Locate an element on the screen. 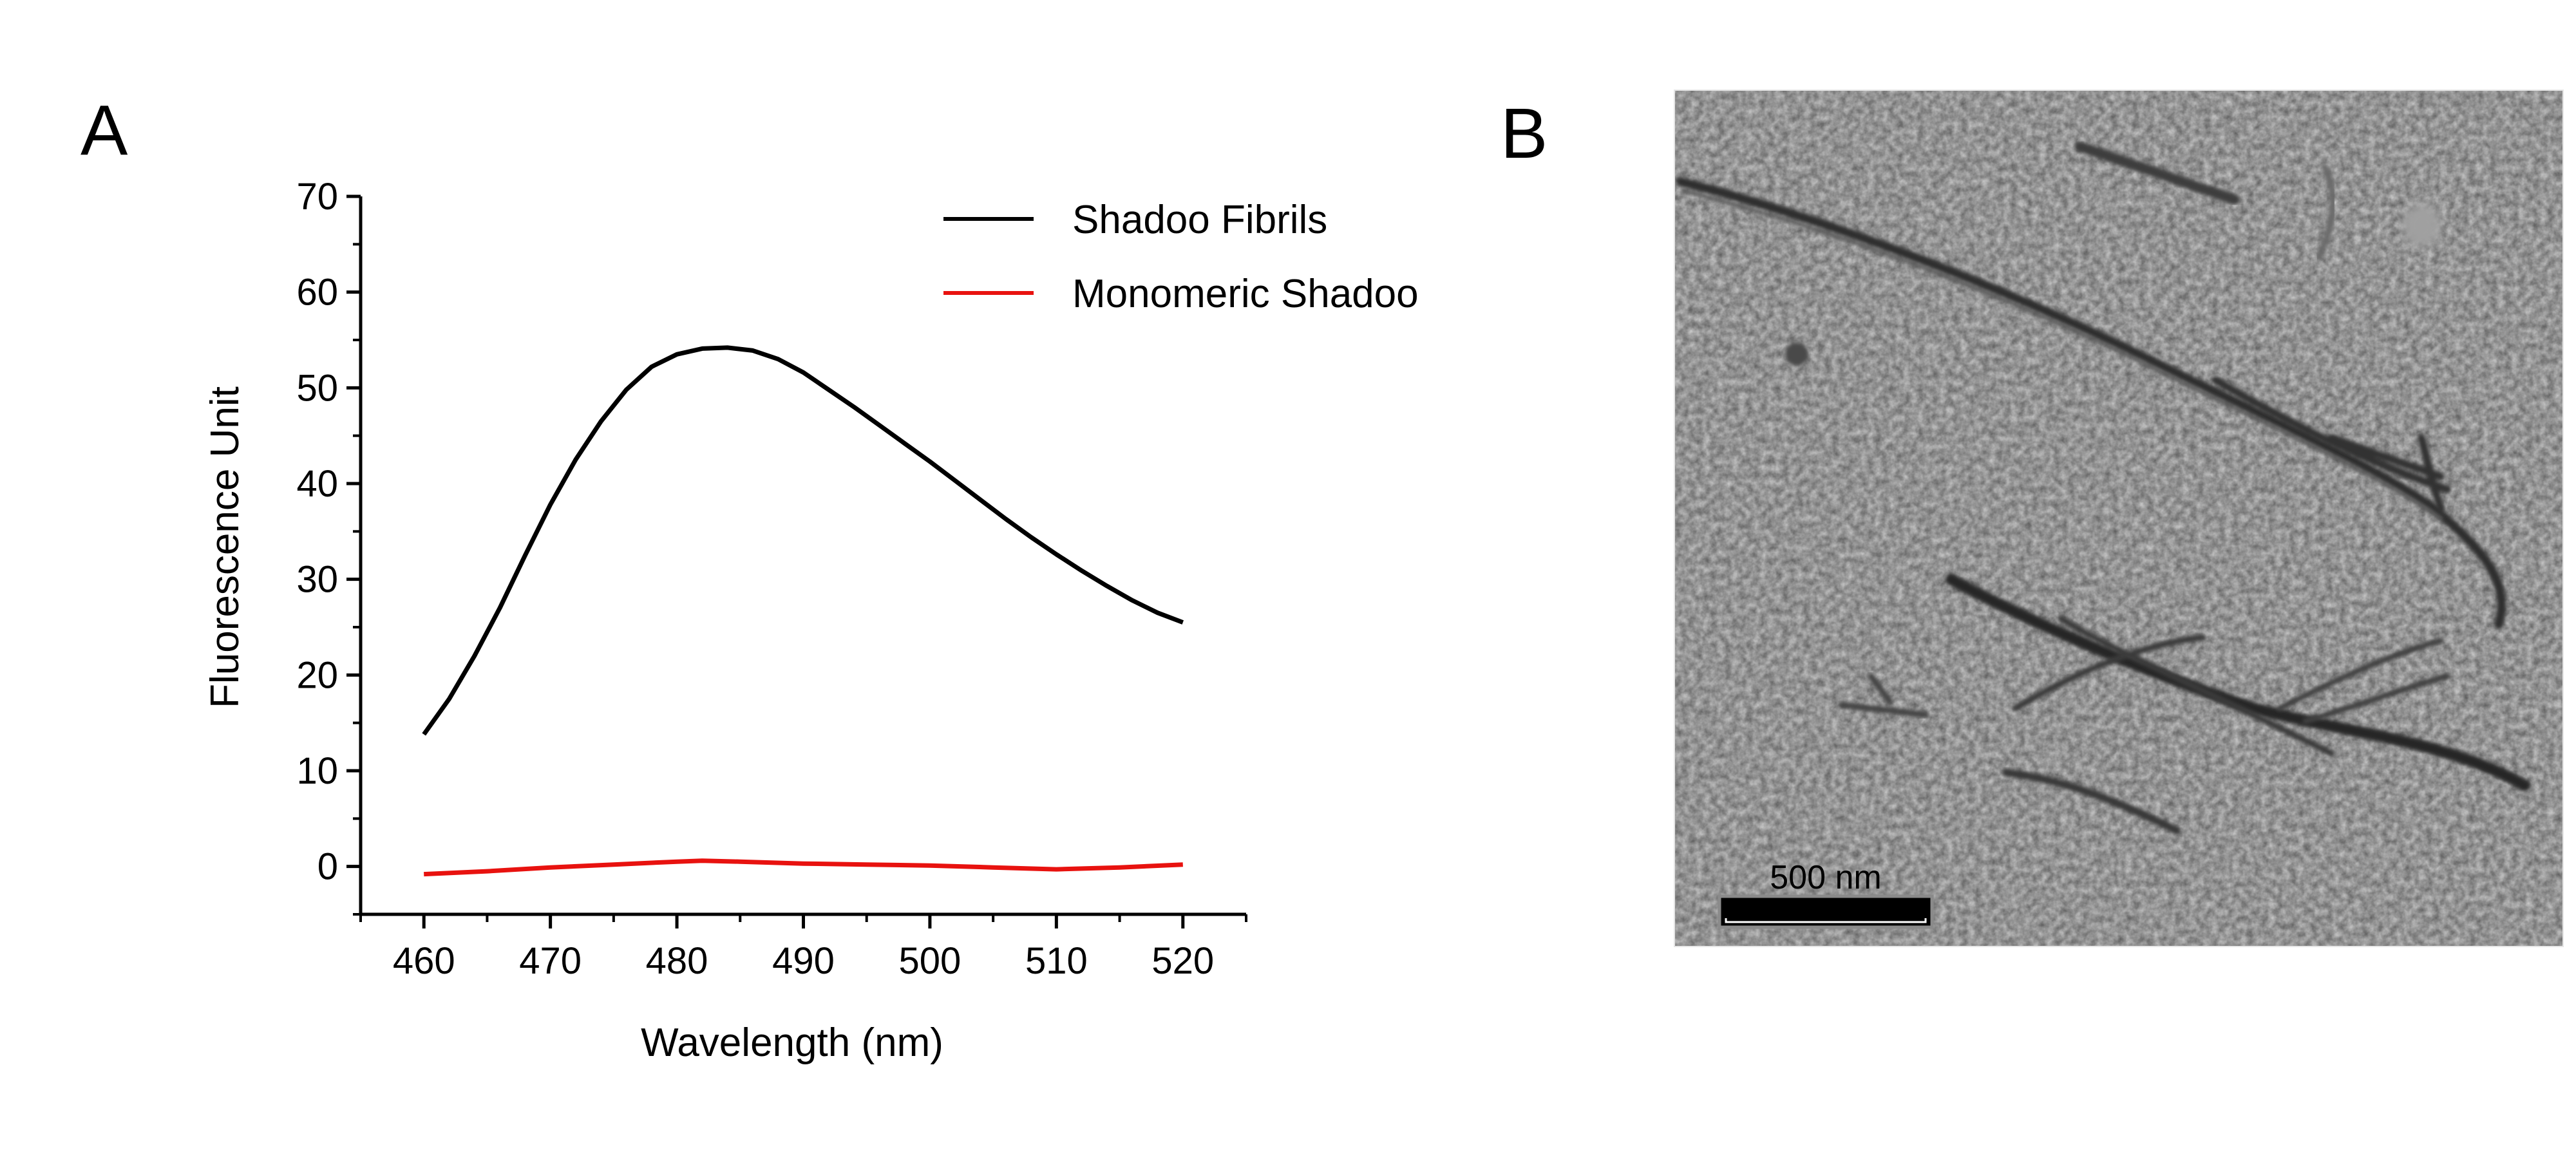  y-tick-label: 30 is located at coordinates (317, 580).